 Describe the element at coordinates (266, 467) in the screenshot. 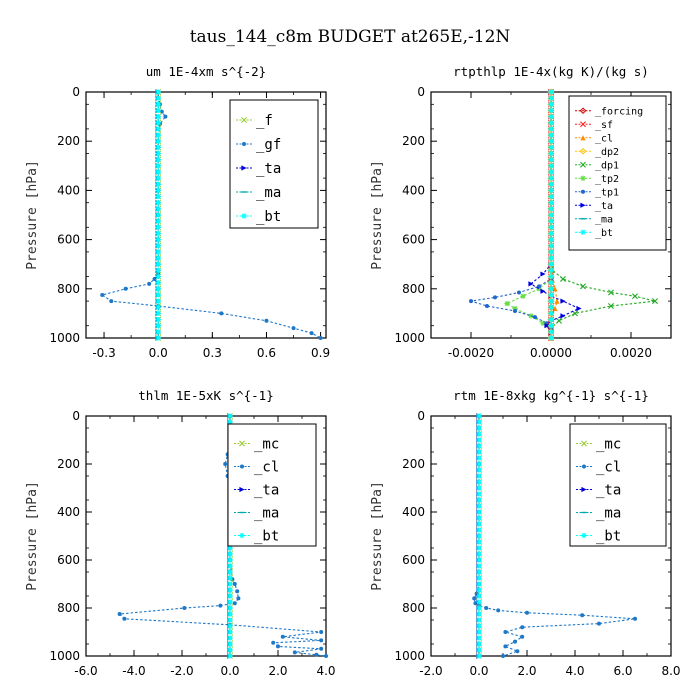

I see `legend-label: _cl` at that location.